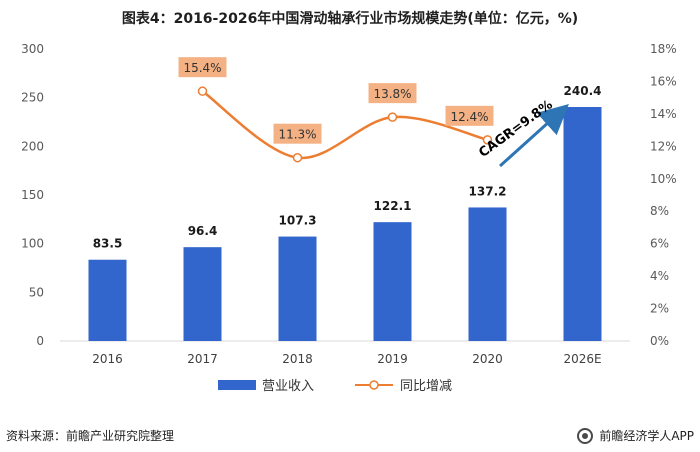 Image resolution: width=700 pixels, height=452 pixels. Describe the element at coordinates (297, 359) in the screenshot. I see `x-tick-label: 2018` at that location.